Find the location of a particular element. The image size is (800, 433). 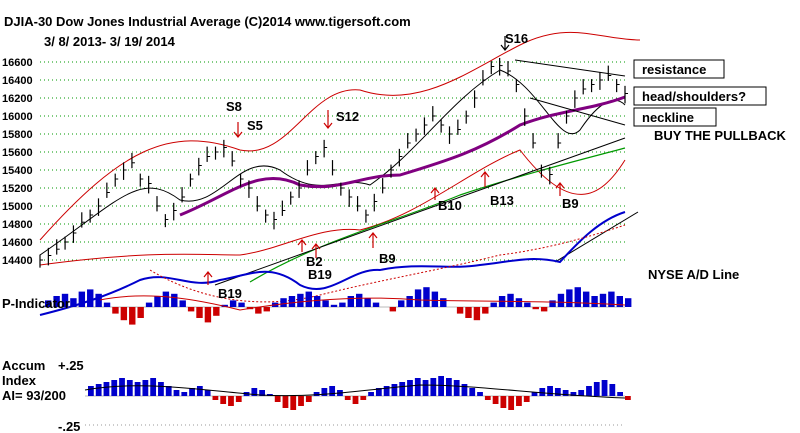

resistance-box is located at coordinates (679, 69).